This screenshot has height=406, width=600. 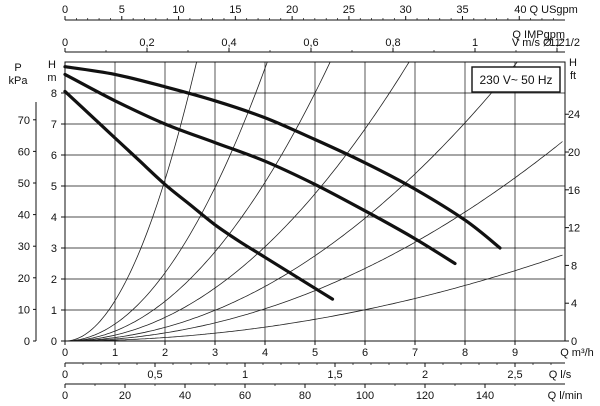 What do you see at coordinates (315, 353) in the screenshot?
I see `x-tick-label-5: 5` at bounding box center [315, 353].